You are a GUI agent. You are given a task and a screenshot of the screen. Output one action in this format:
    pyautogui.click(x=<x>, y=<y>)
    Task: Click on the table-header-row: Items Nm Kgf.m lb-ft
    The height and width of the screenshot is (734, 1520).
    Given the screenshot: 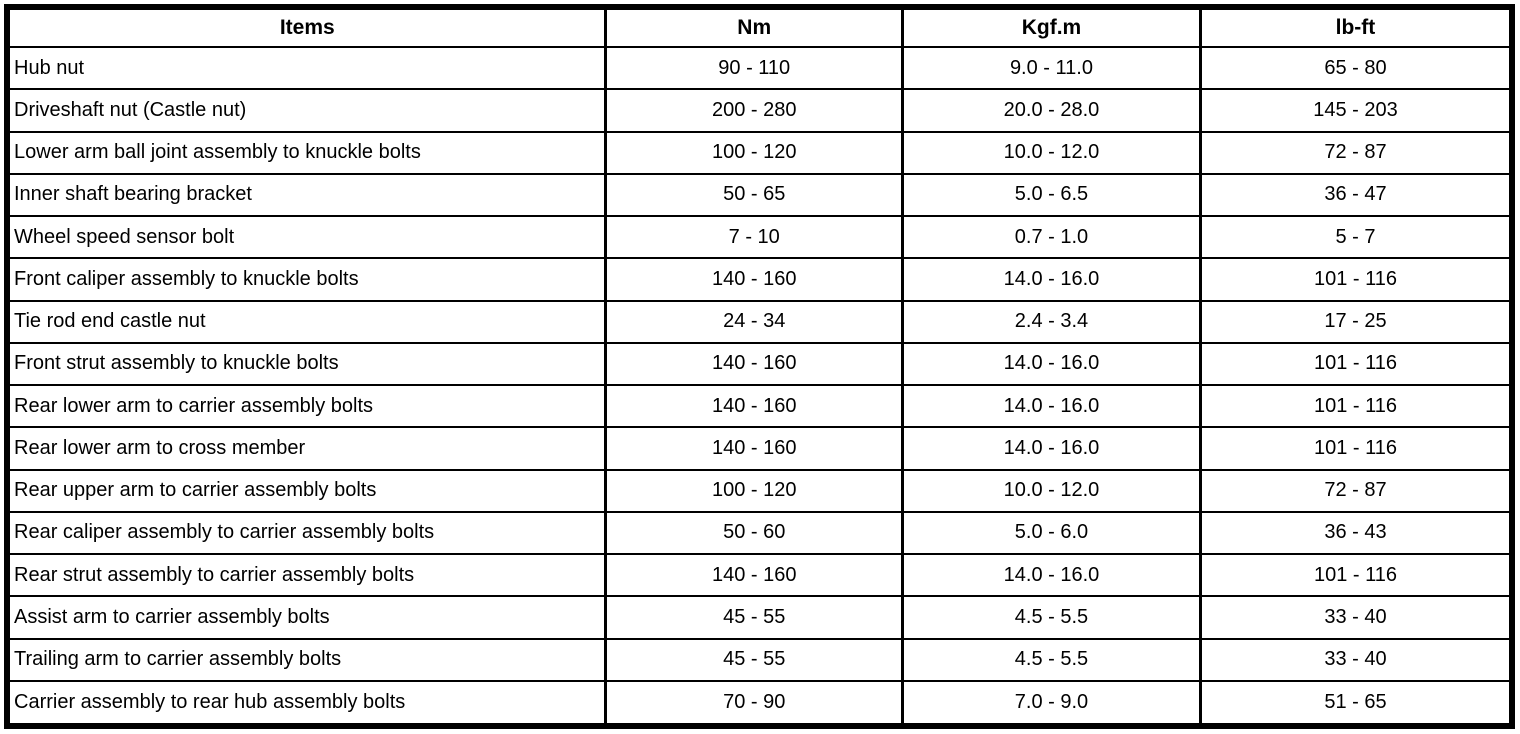 What is the action you would take?
    pyautogui.click(x=759, y=27)
    